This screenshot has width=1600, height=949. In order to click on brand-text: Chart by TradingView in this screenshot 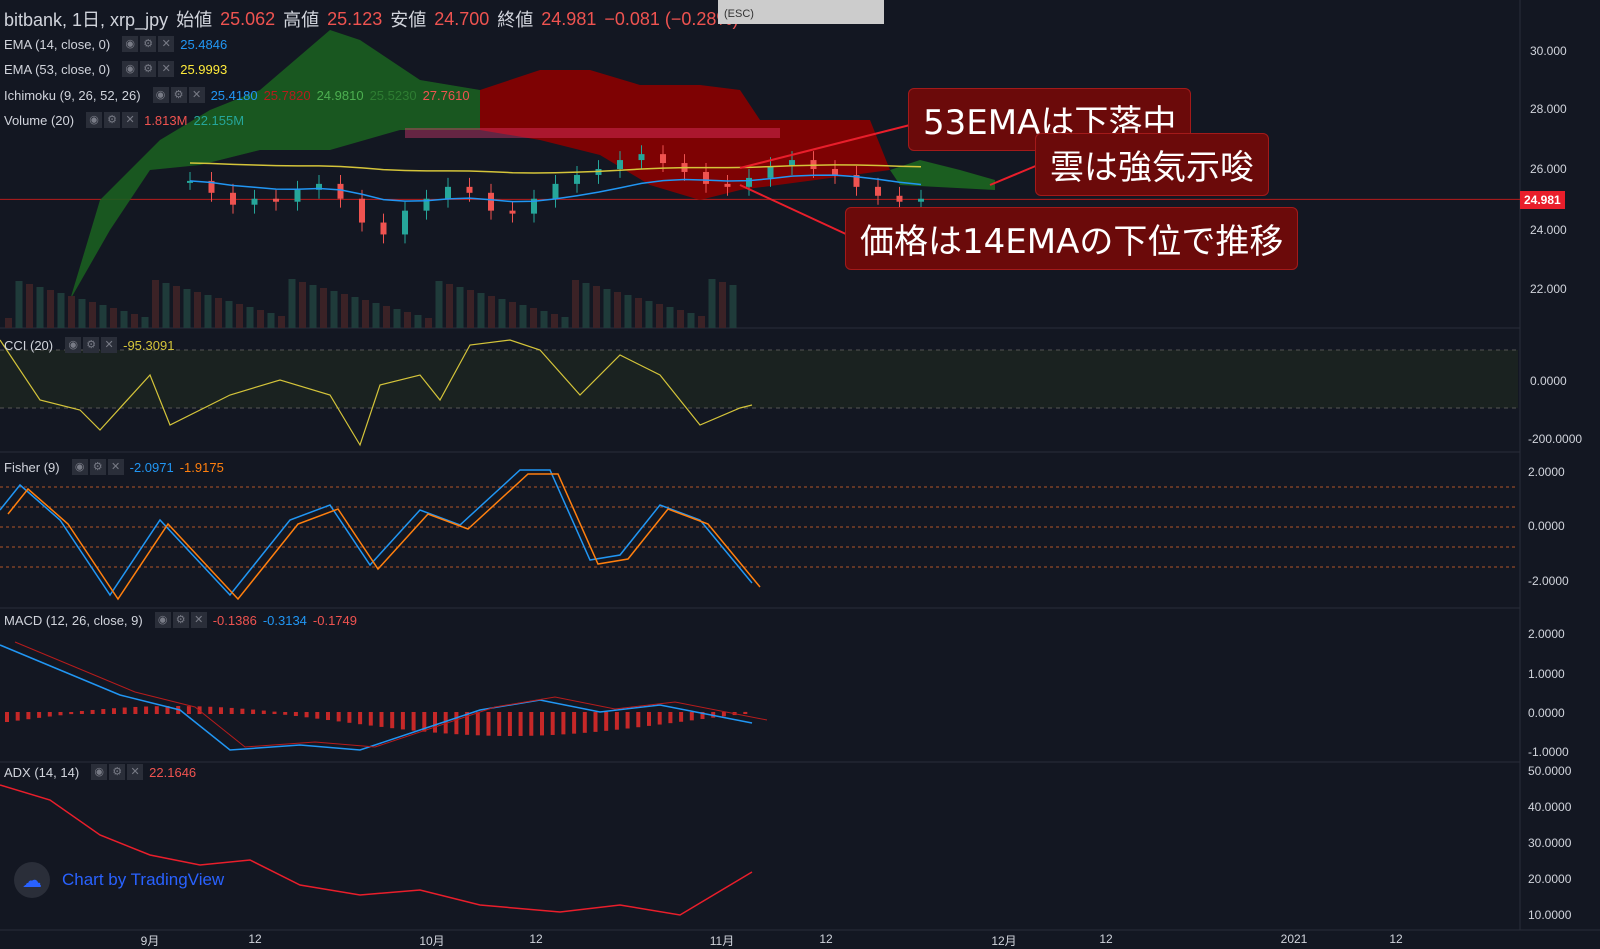, I will do `click(143, 879)`.